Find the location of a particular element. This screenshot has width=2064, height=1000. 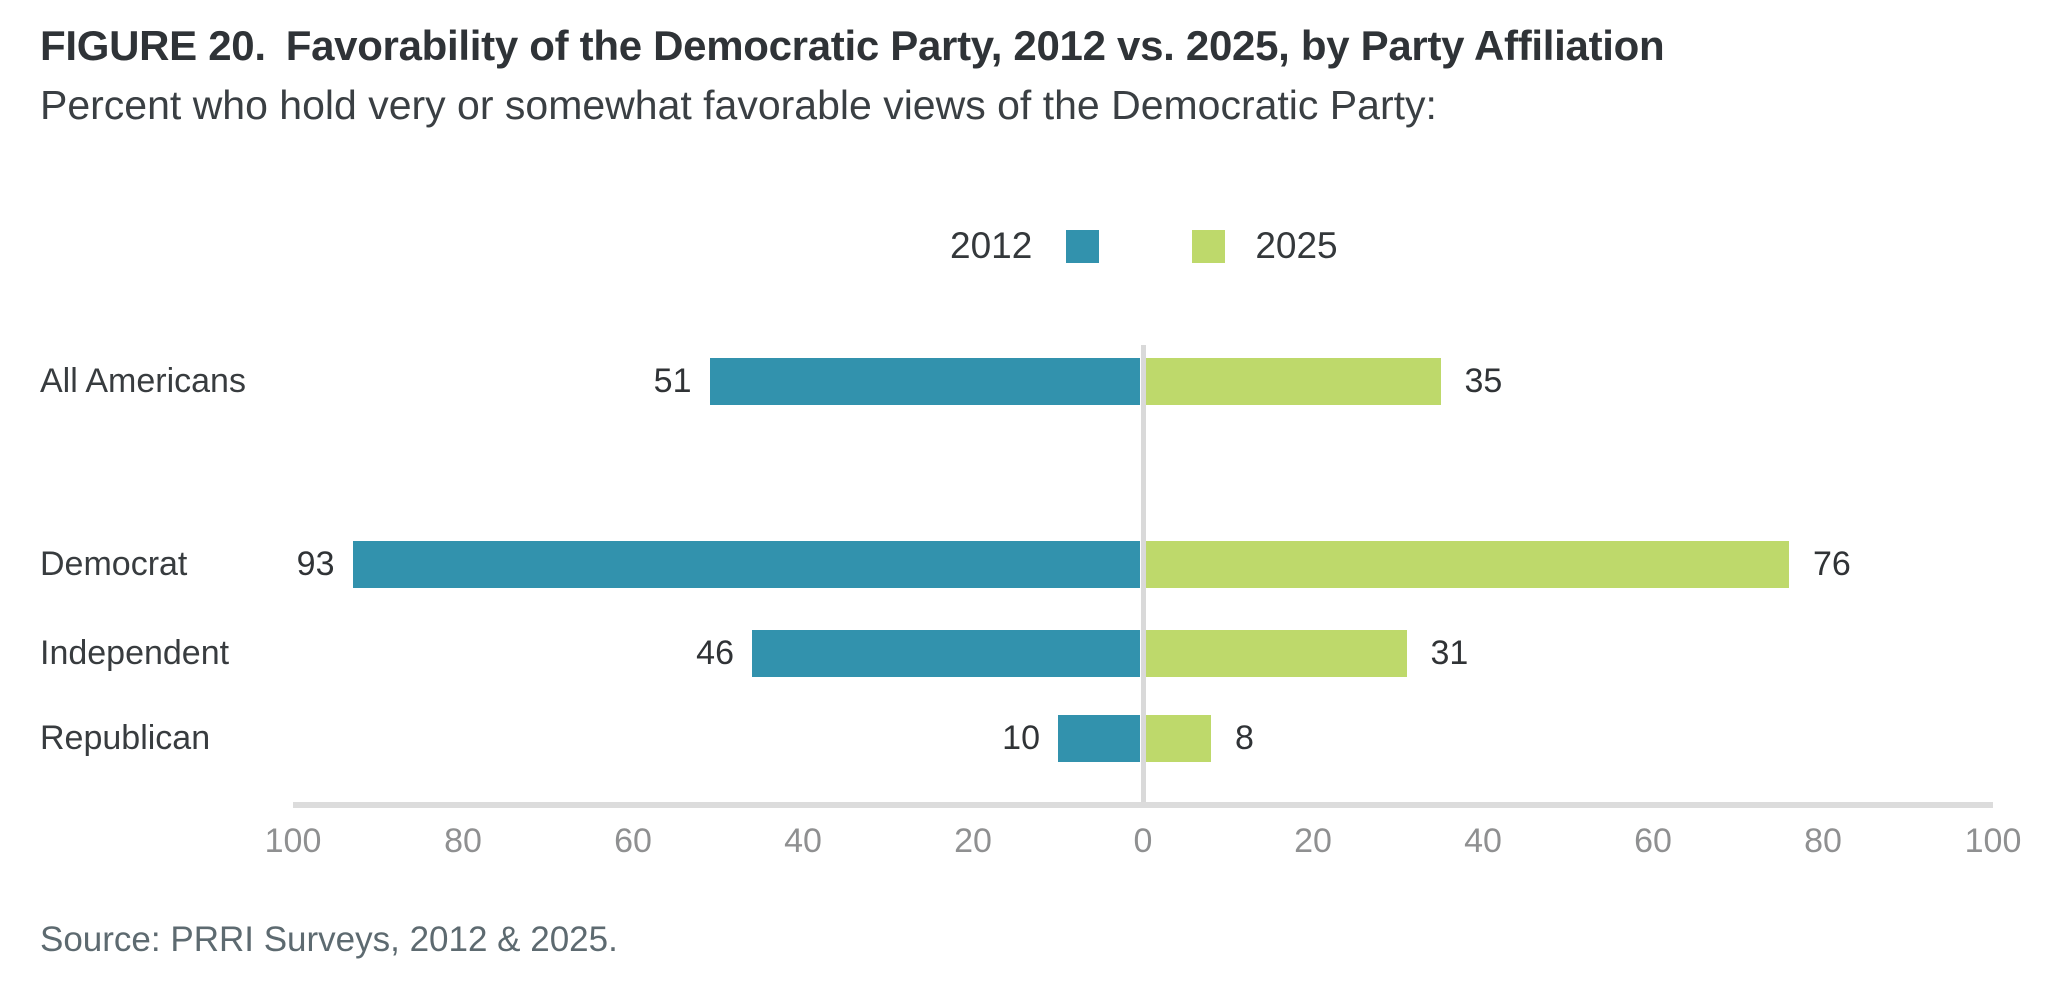

source-note: Source: PRRI Surveys, 2012 & 2025. is located at coordinates (329, 939).